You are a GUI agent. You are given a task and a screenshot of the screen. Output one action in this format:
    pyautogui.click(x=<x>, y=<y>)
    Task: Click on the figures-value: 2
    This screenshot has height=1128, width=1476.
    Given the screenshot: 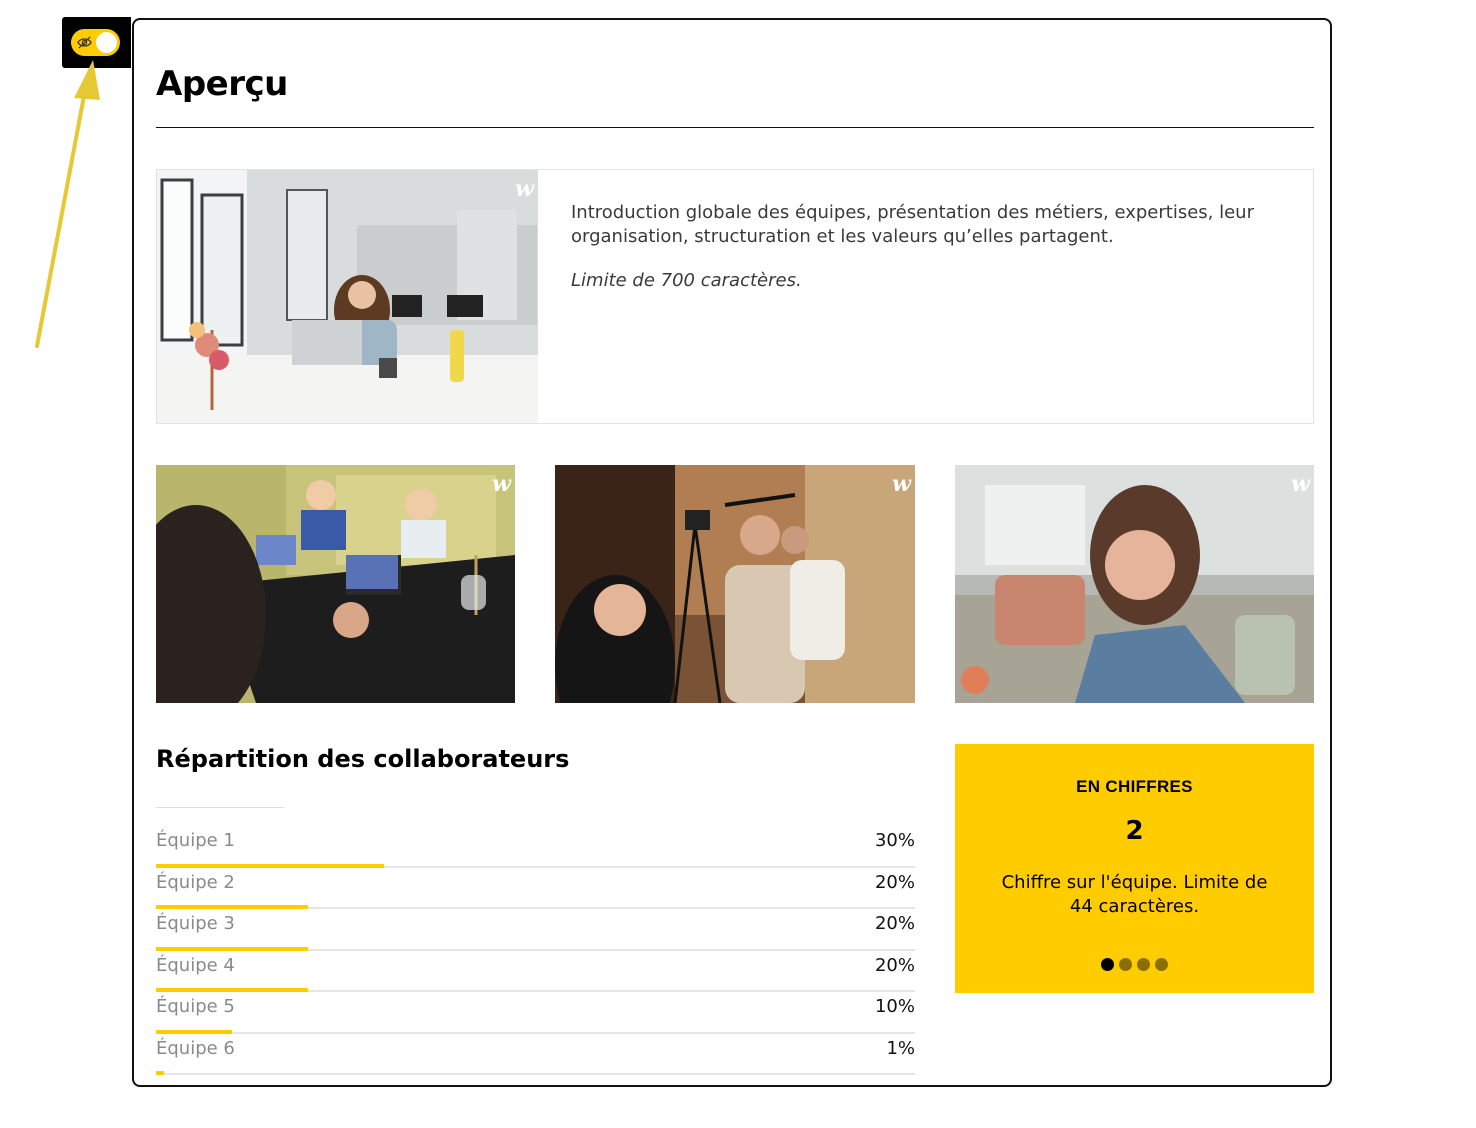 What is the action you would take?
    pyautogui.click(x=1134, y=831)
    